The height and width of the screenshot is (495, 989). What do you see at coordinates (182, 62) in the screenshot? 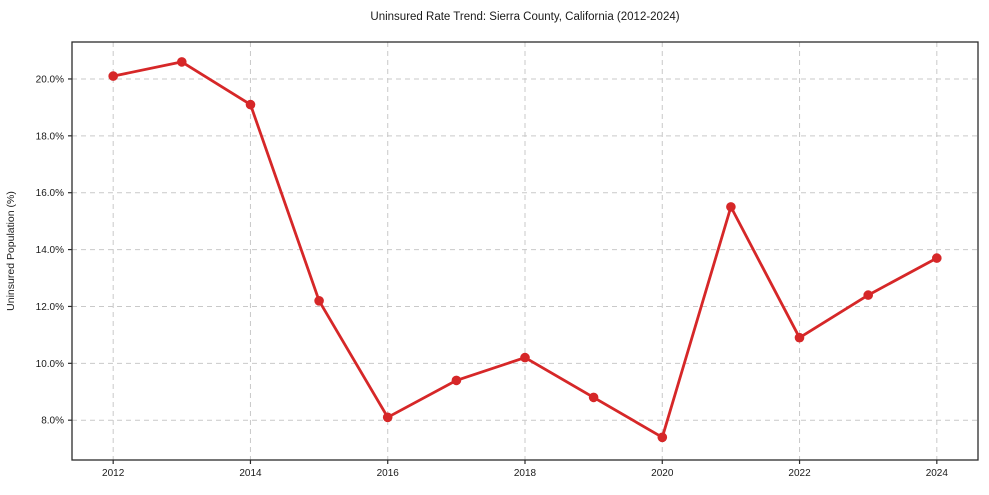
I see `data-point-2013` at bounding box center [182, 62].